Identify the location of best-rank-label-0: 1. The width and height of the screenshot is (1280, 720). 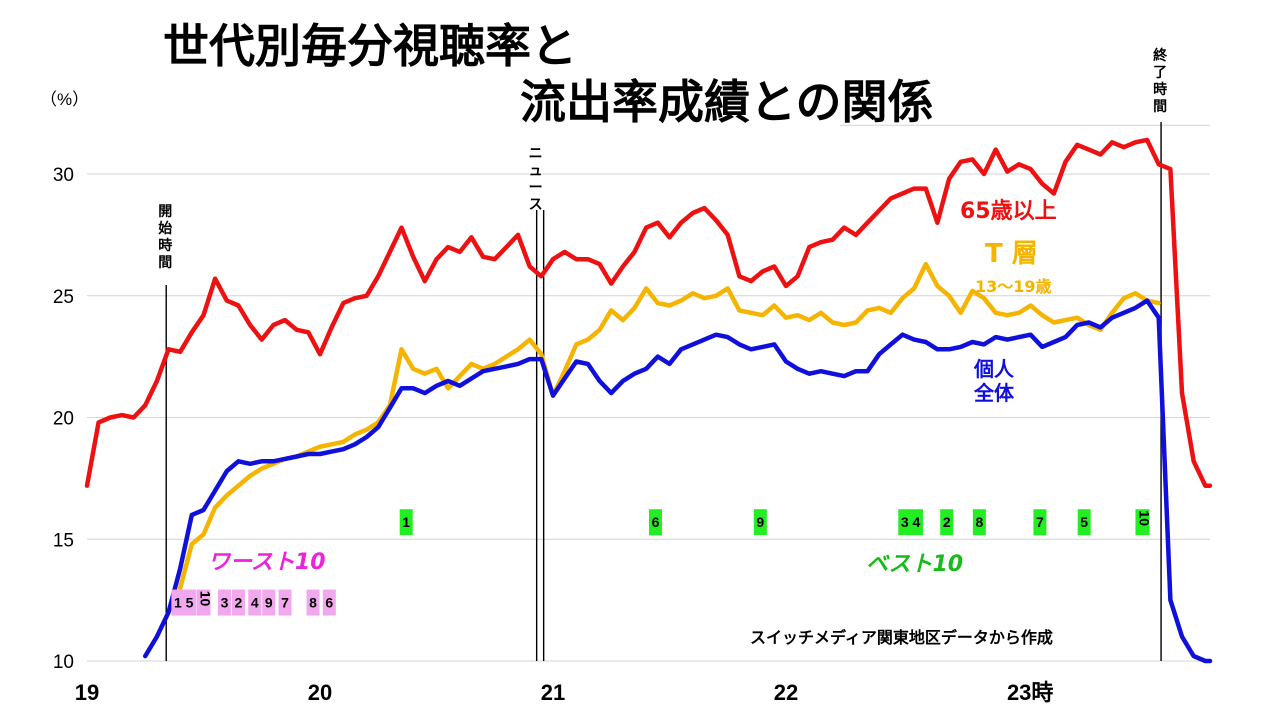
(406, 522).